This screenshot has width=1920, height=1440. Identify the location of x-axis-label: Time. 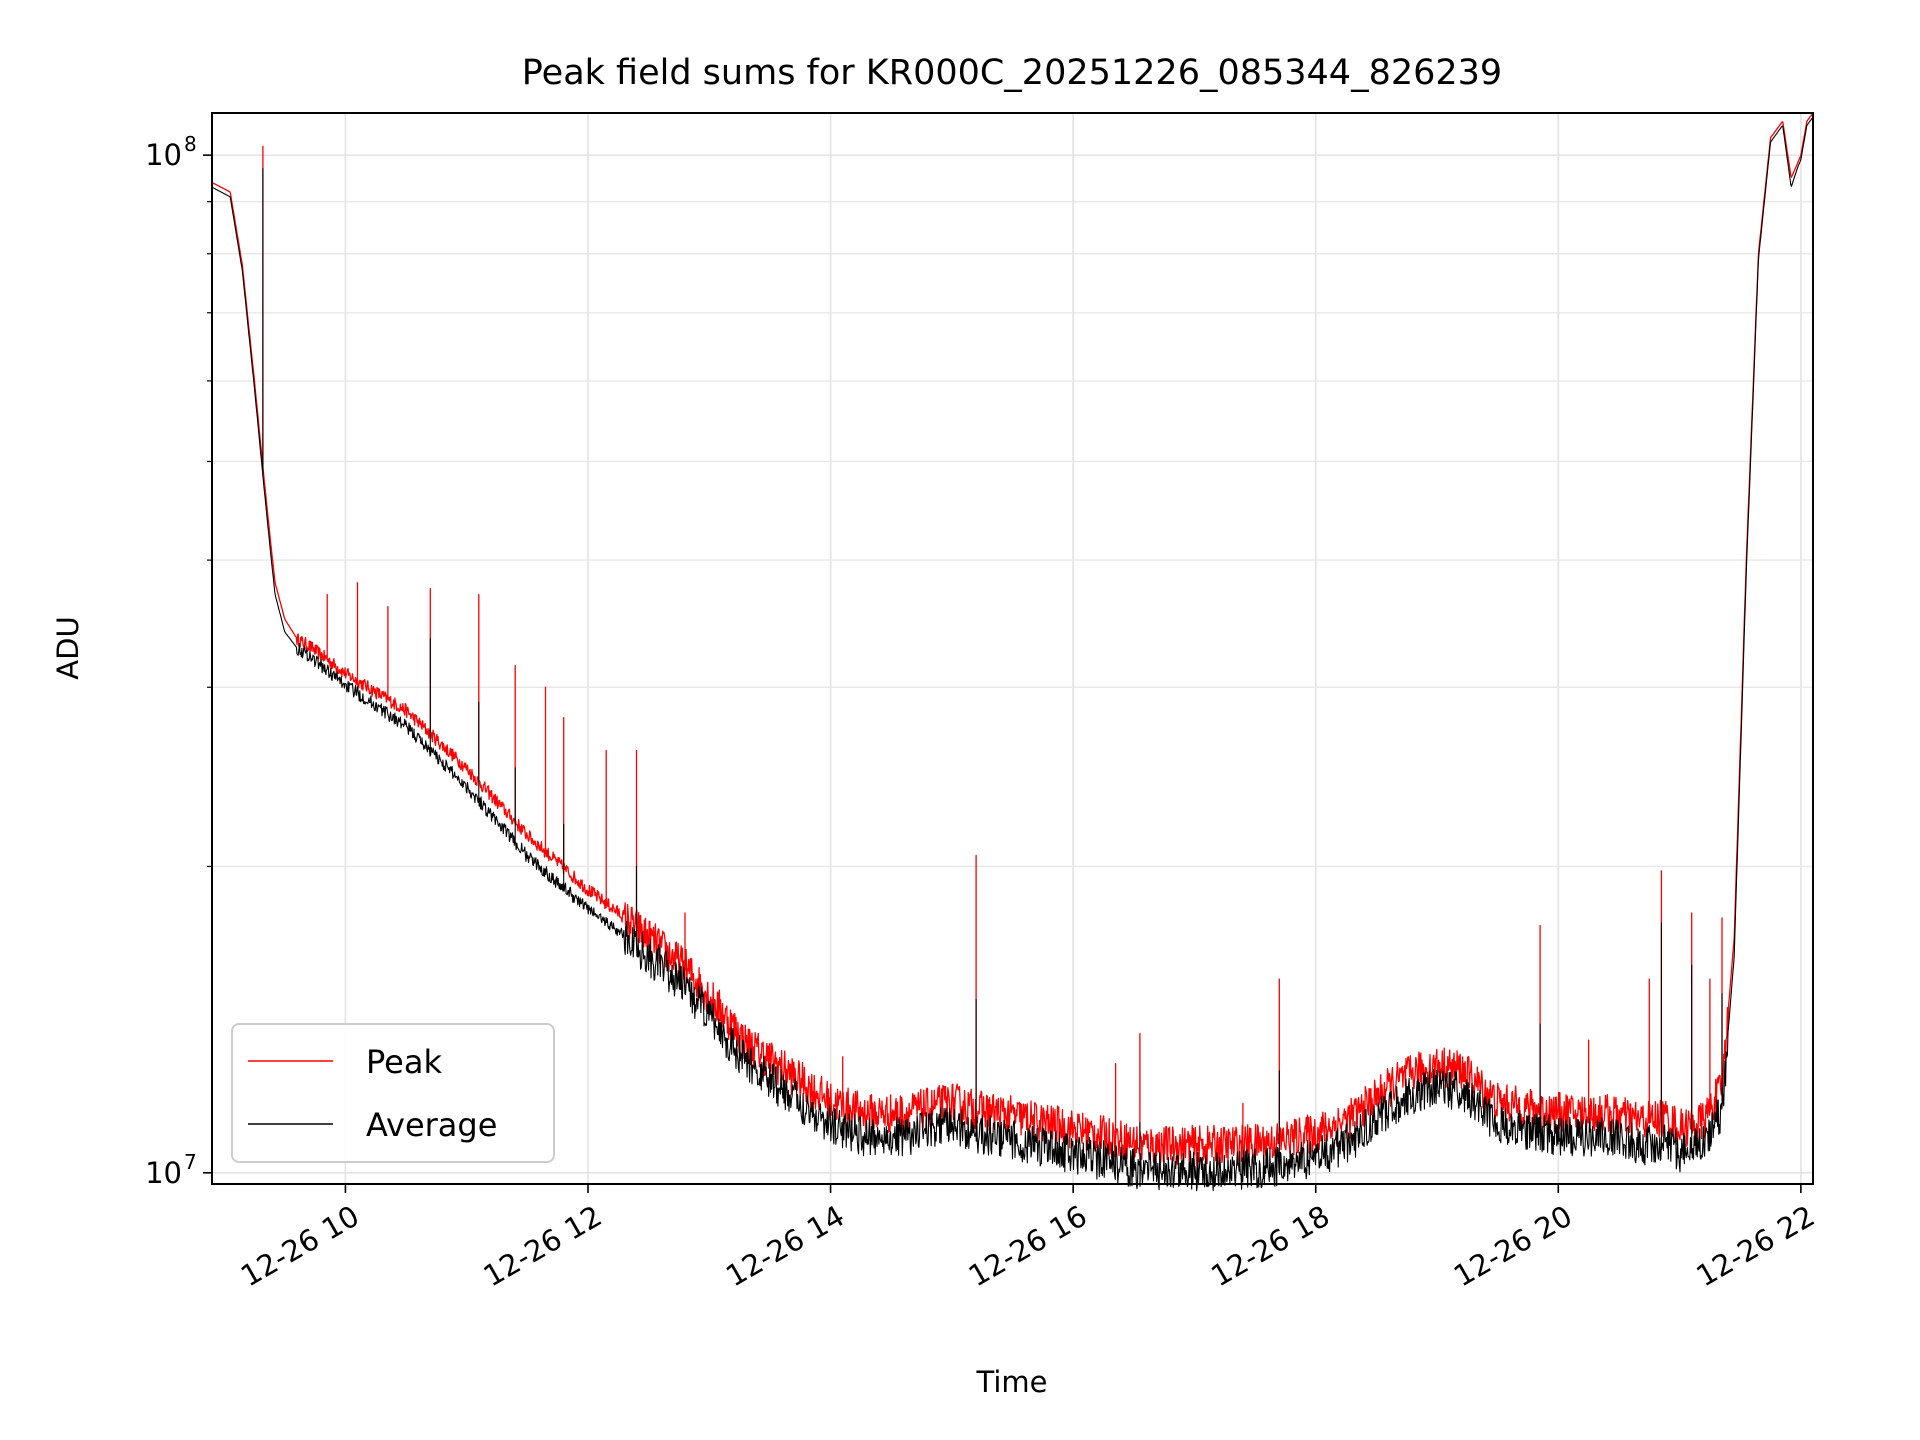
(1012, 1382).